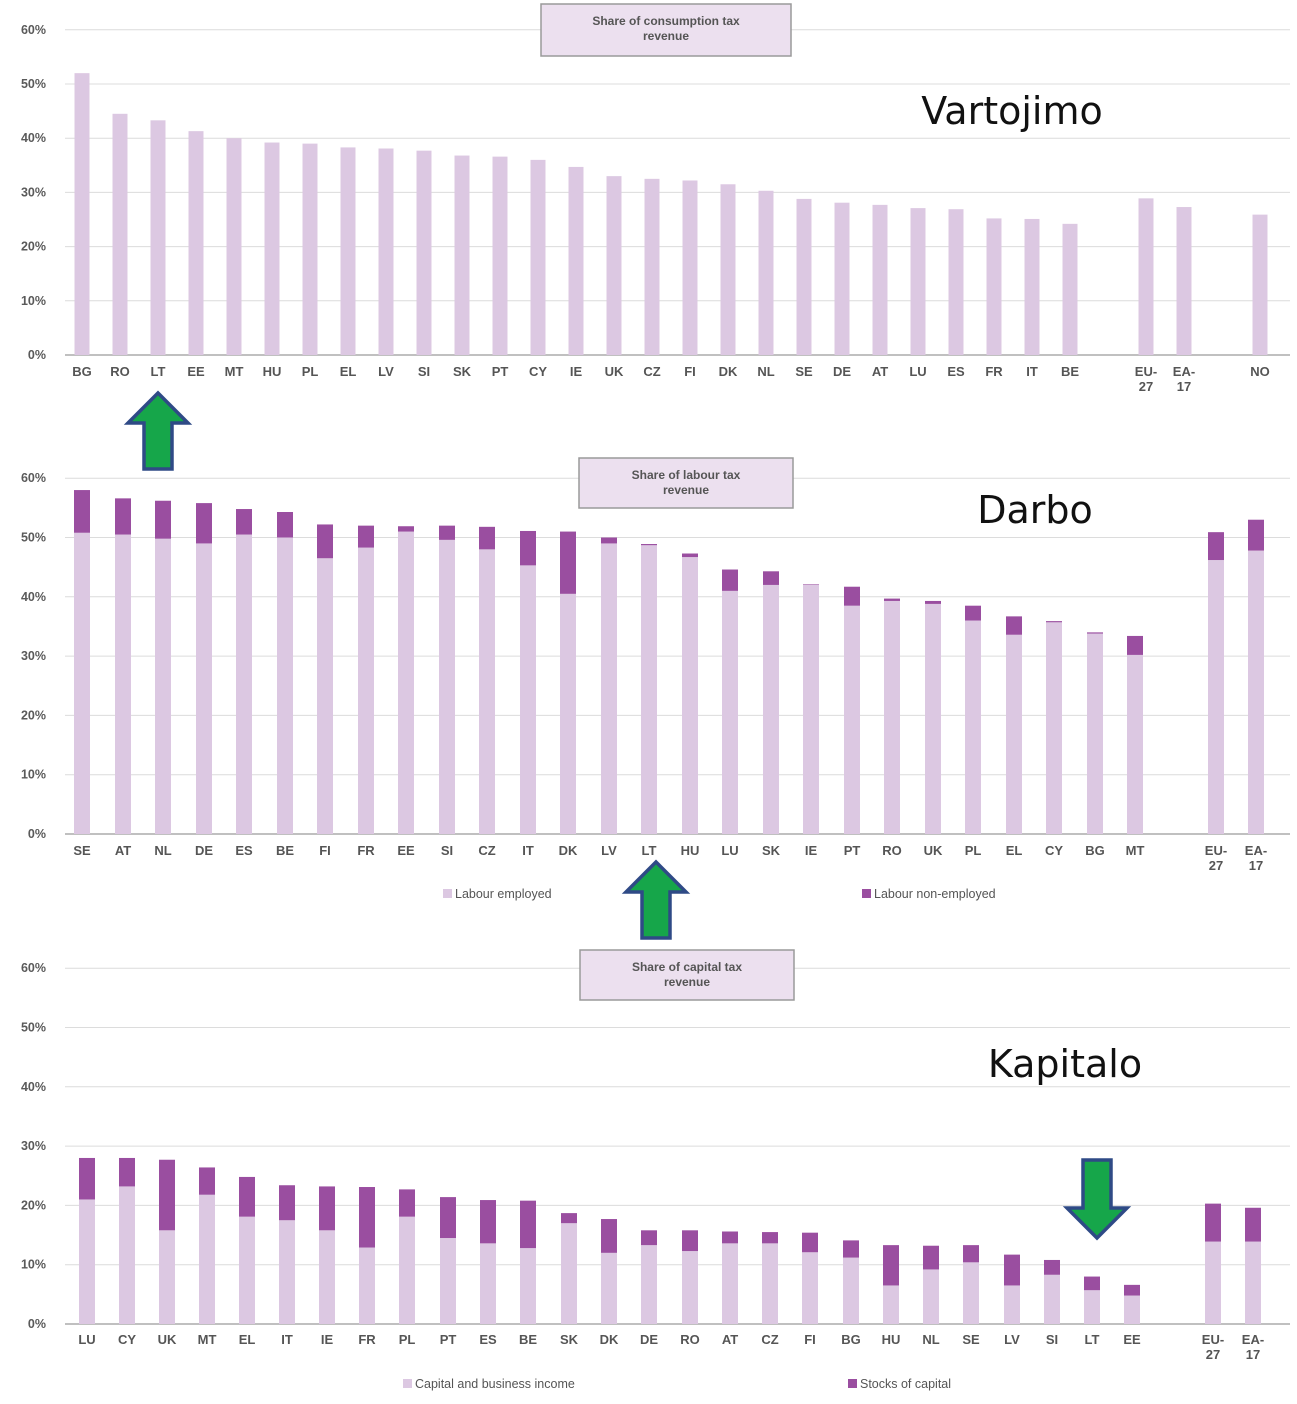  What do you see at coordinates (973, 850) in the screenshot?
I see `x-tick-label: PL` at bounding box center [973, 850].